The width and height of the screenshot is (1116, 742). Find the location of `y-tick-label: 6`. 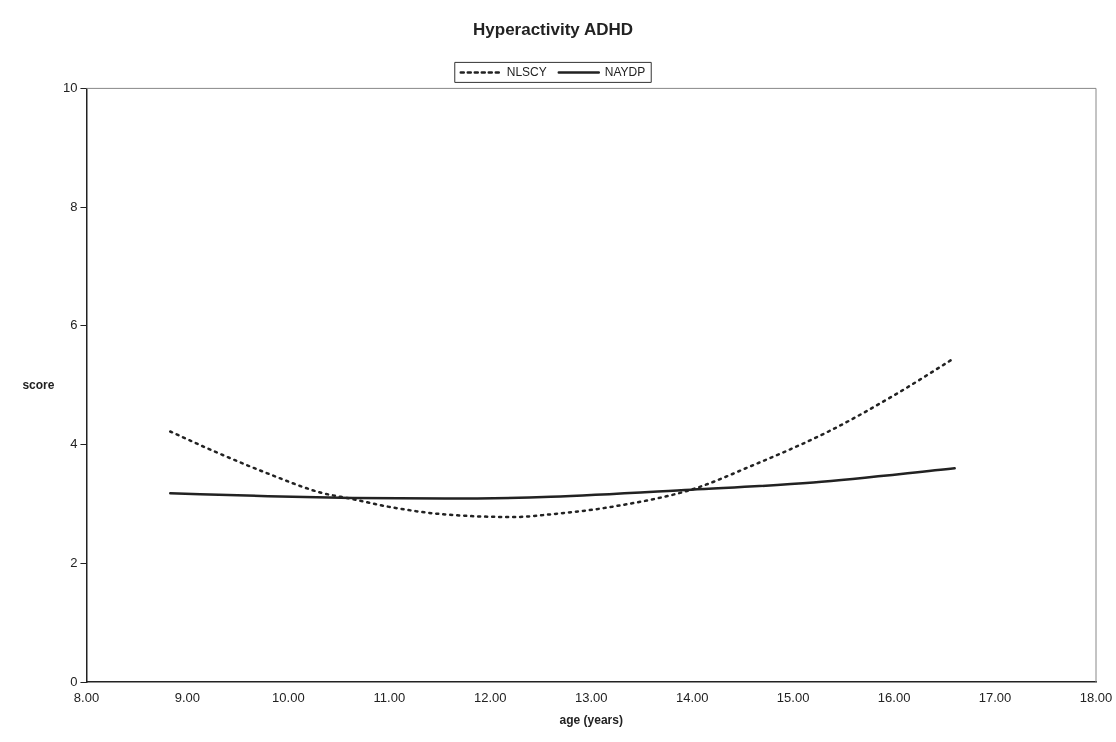

y-tick-label: 6 is located at coordinates (74, 325).